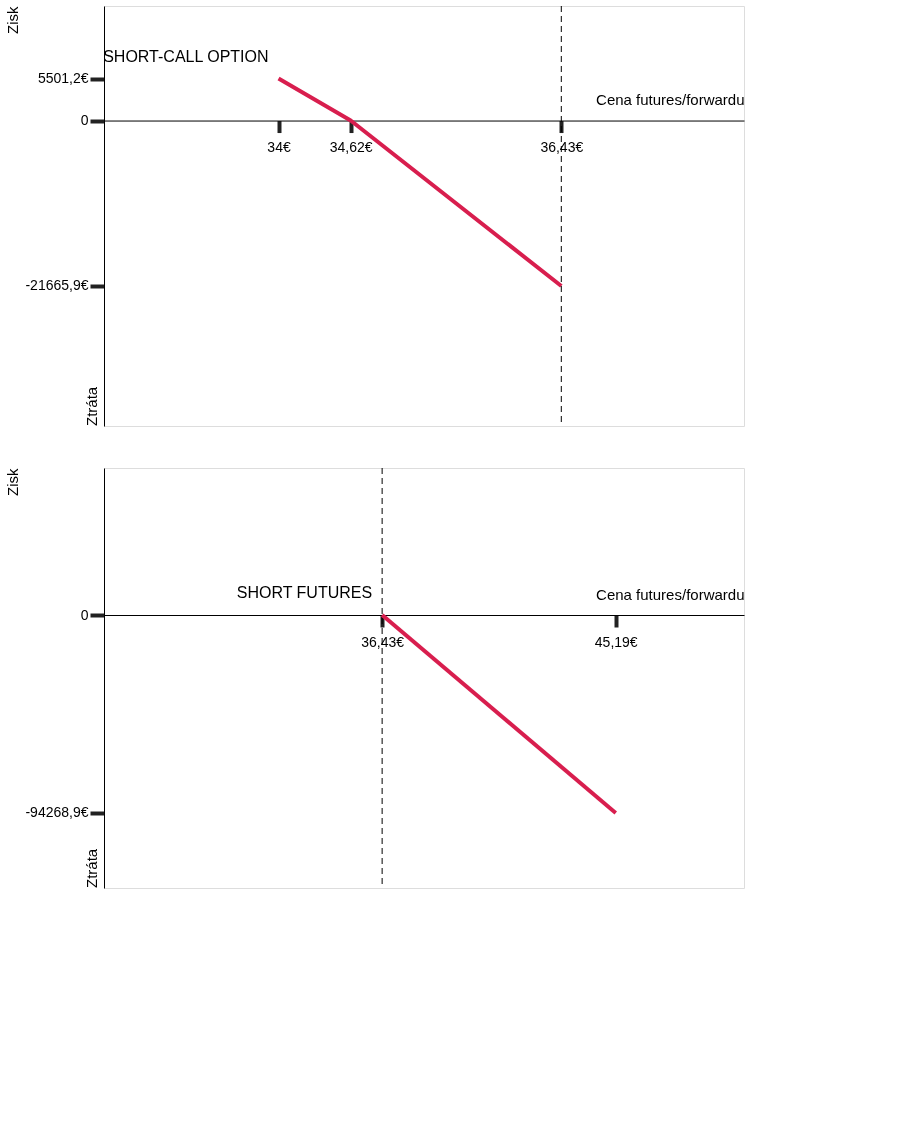  I want to click on series-label: SHORT FUTURES, so click(304, 592).